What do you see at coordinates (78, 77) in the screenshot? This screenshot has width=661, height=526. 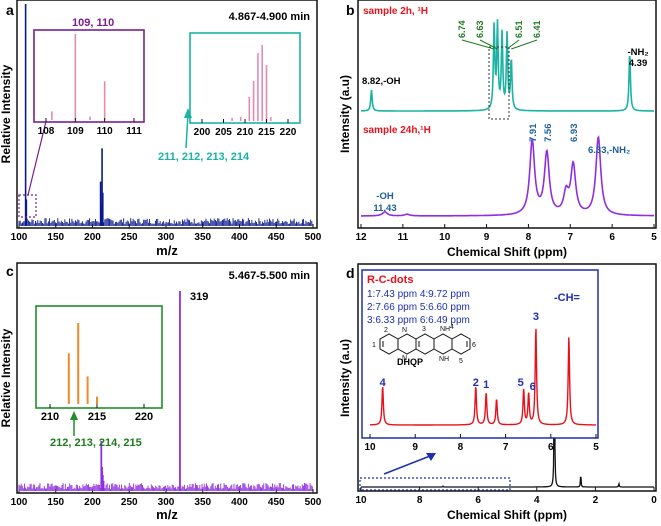 I see `panel-a-inset-1-peaks` at bounding box center [78, 77].